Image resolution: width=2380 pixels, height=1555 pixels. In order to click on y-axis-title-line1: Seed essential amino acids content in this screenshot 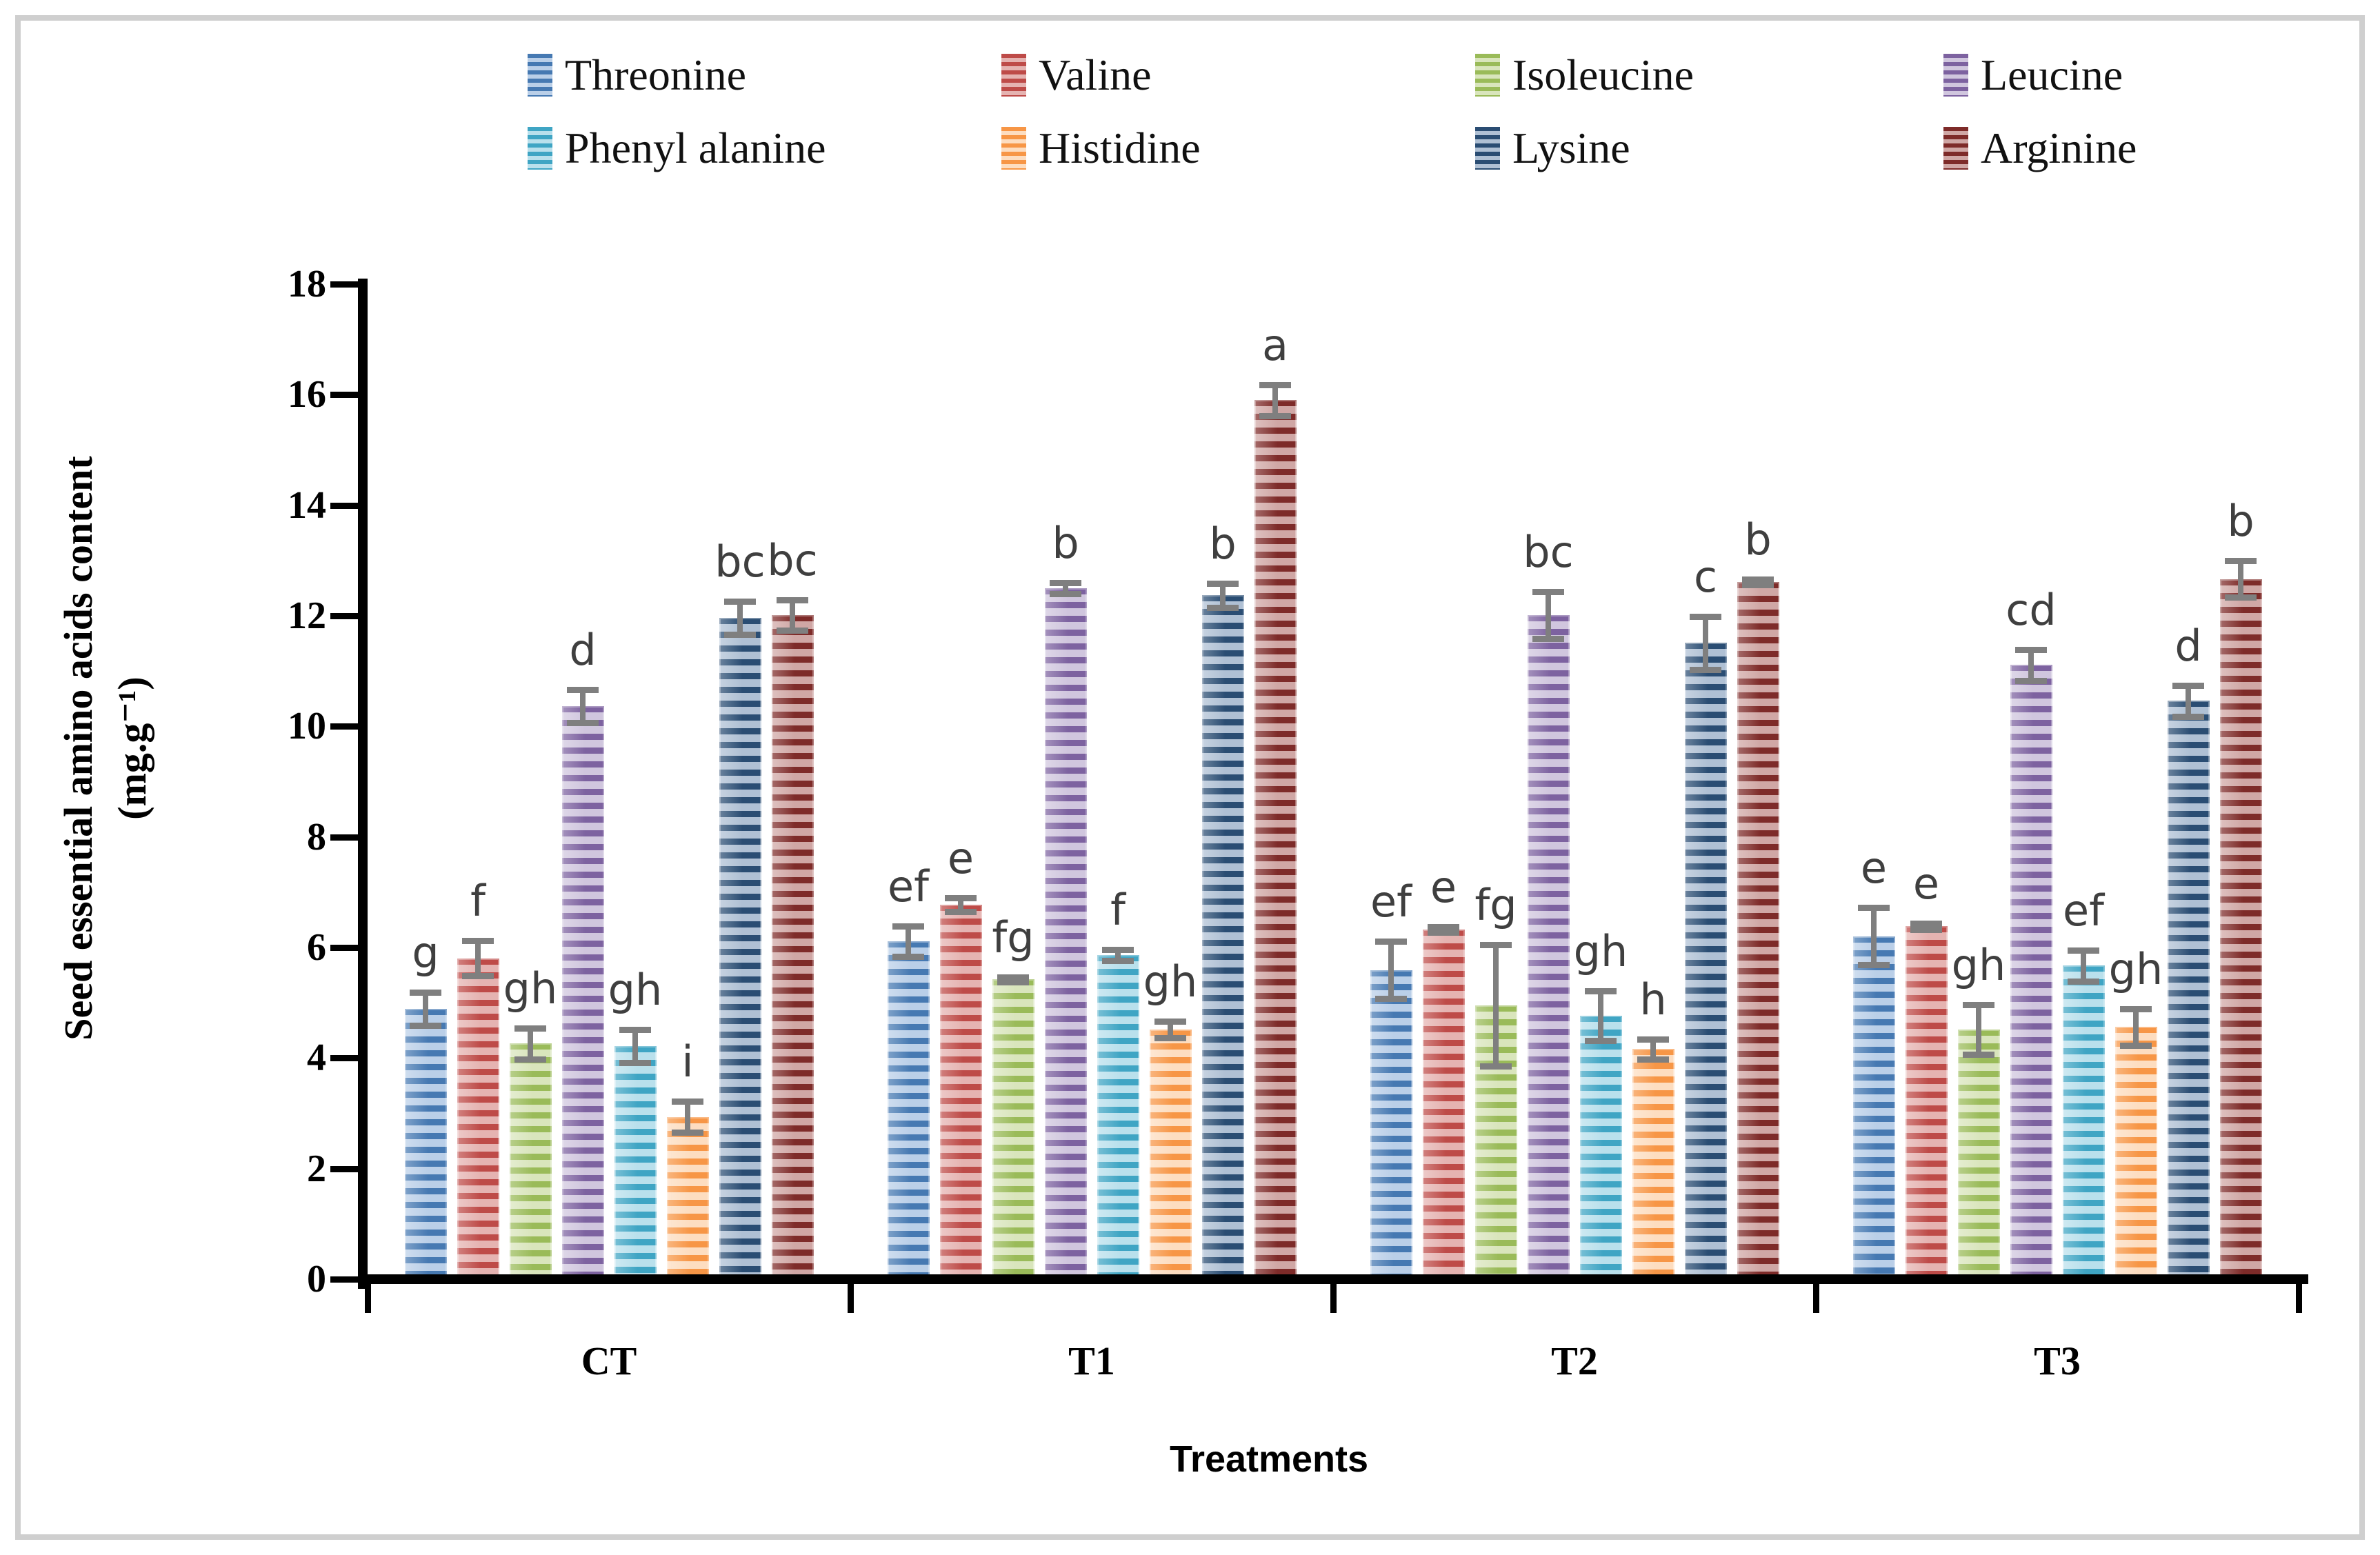, I will do `click(79, 748)`.